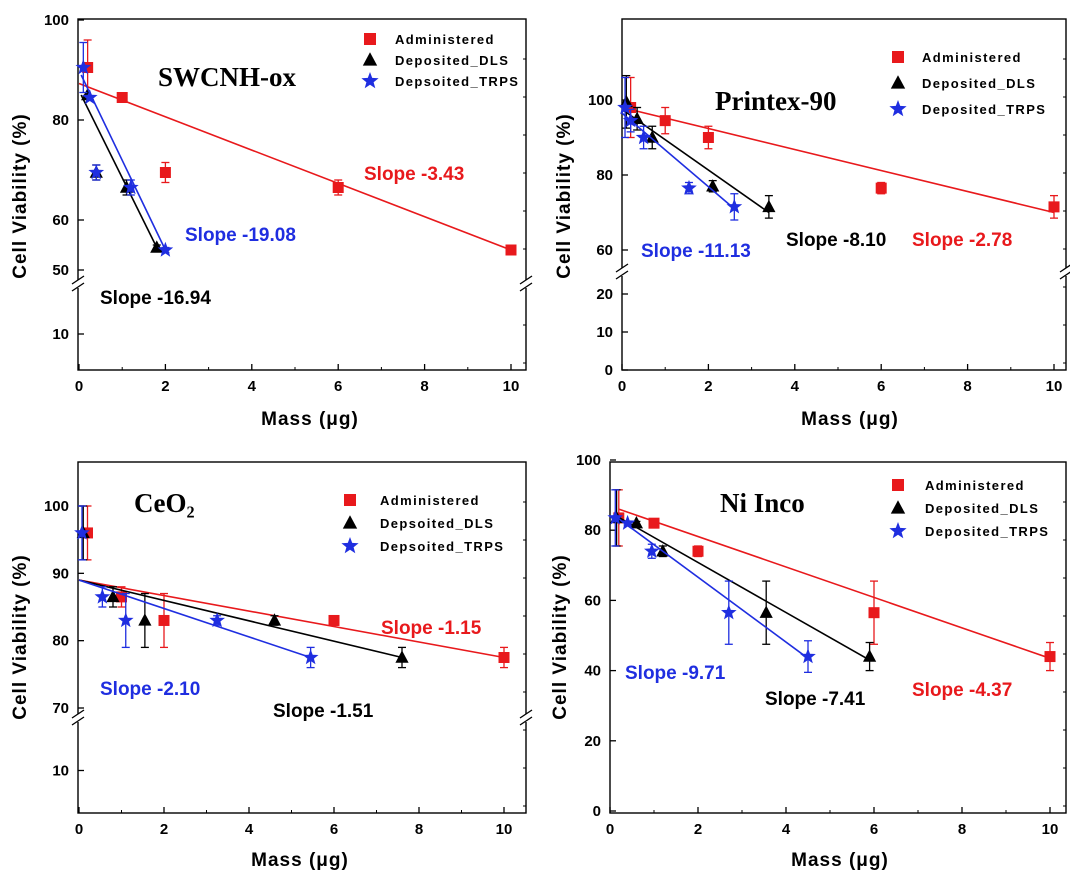 The width and height of the screenshot is (1070, 870). I want to click on legend: Administered Depsoited_DLS Depsoited_TRPS, so click(422, 523).